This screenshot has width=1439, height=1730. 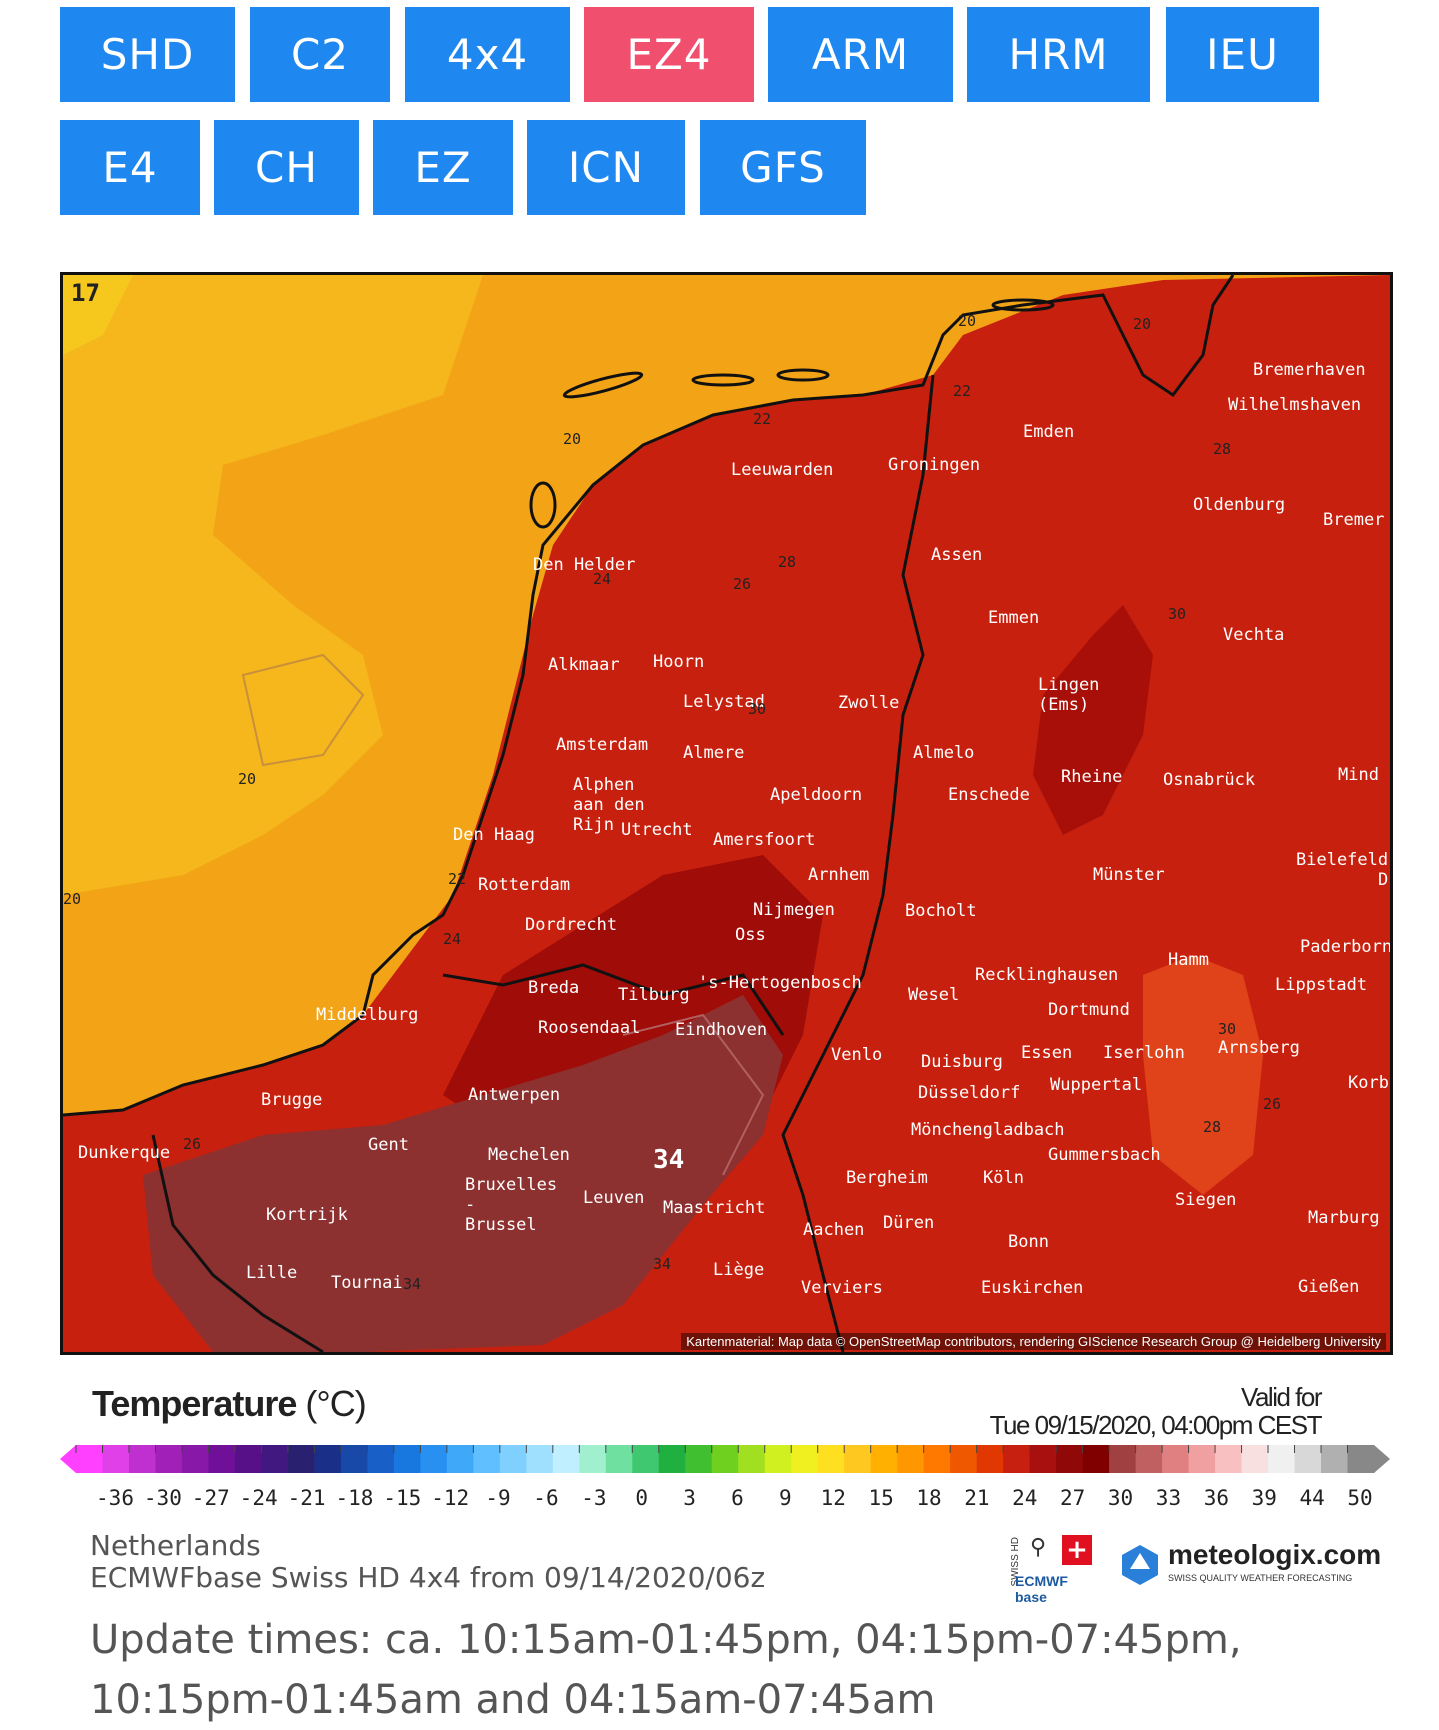 What do you see at coordinates (1212, 1127) in the screenshot?
I see `isotherm-label: 28` at bounding box center [1212, 1127].